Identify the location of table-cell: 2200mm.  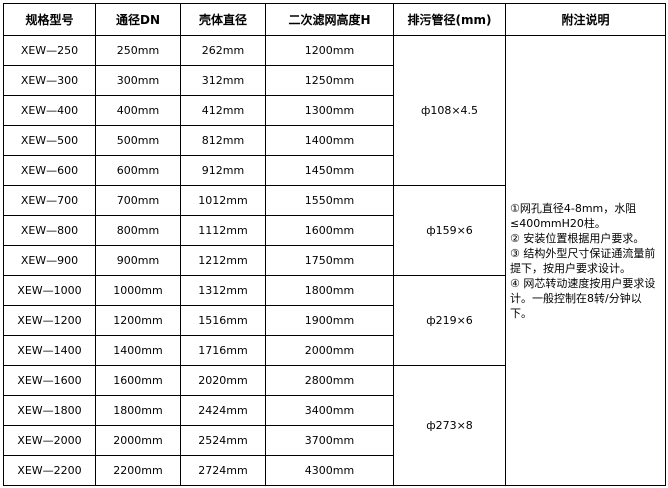
(138, 470).